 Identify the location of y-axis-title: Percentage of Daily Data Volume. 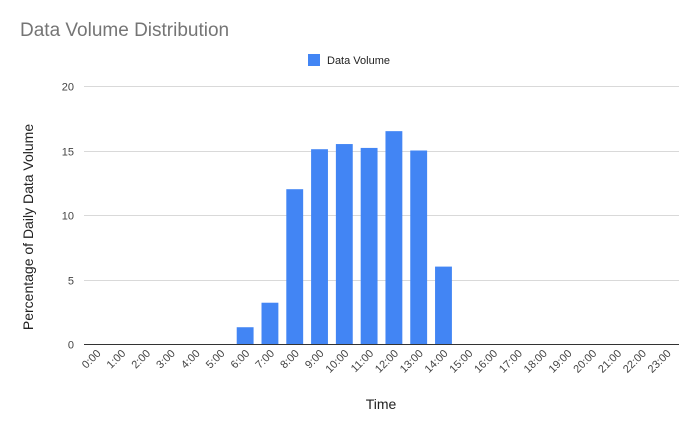
(28, 227).